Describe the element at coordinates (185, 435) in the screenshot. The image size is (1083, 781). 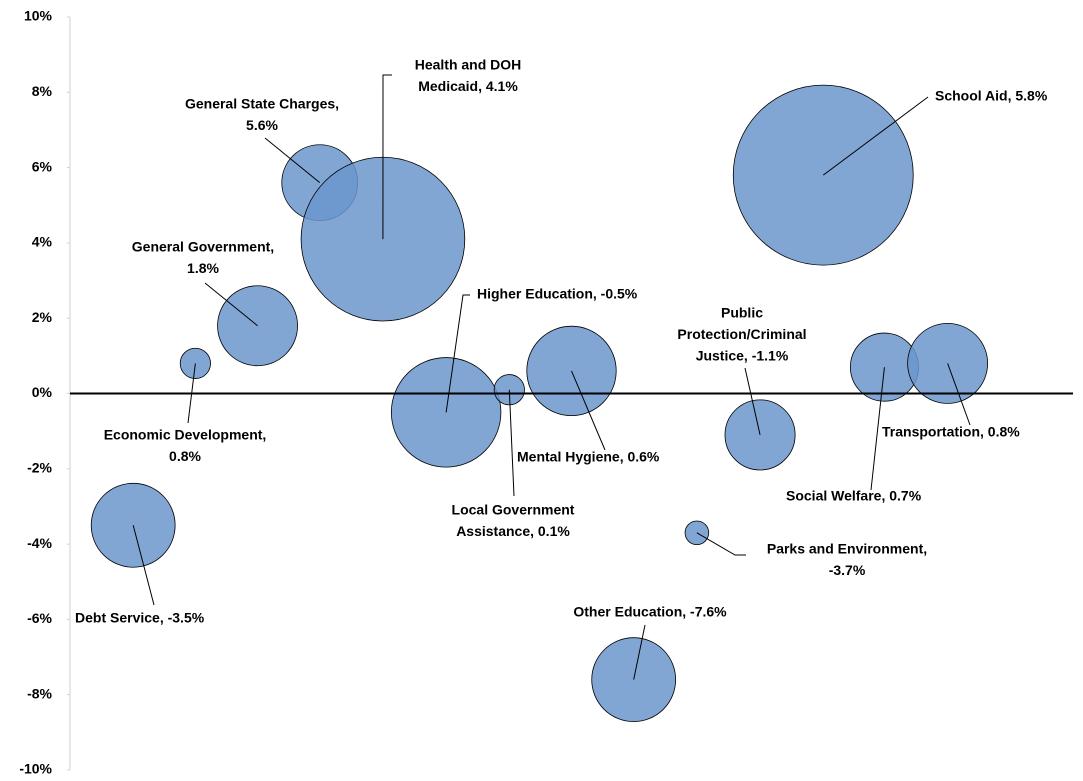
I see `data-label: Economic Development,` at that location.